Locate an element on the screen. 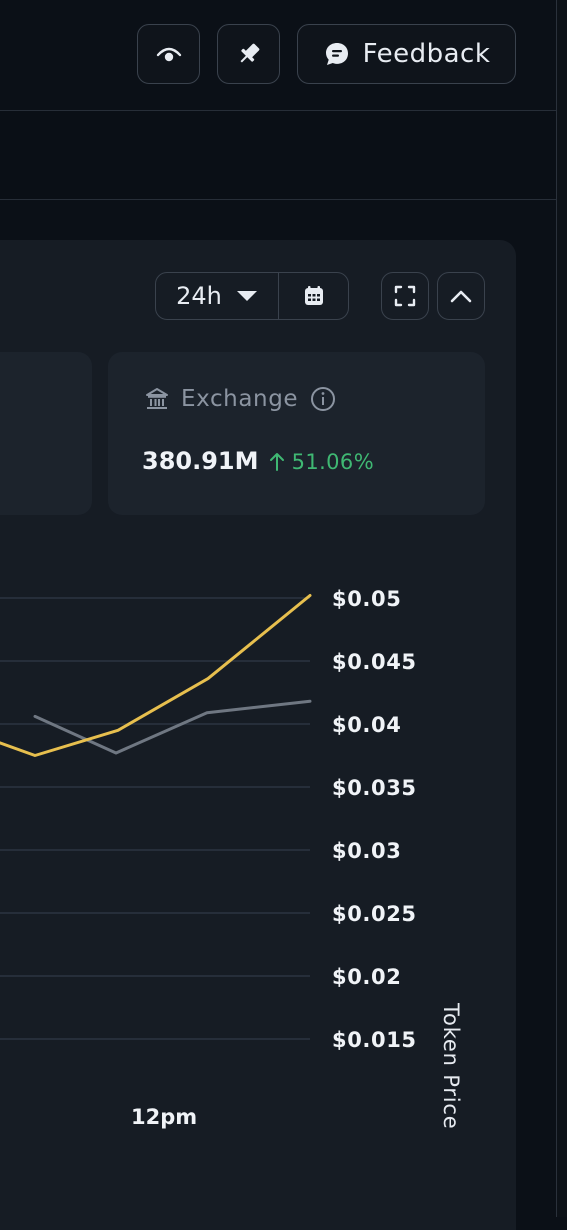 This screenshot has width=567, height=1230. chevron-up-icon is located at coordinates (461, 296).